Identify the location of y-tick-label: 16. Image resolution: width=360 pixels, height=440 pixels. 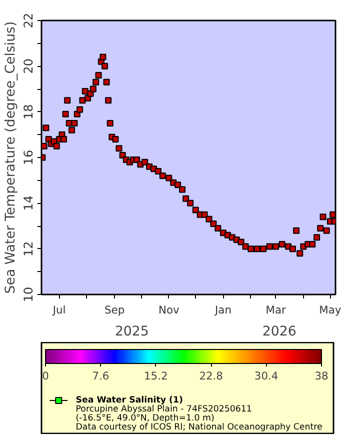
(29, 158).